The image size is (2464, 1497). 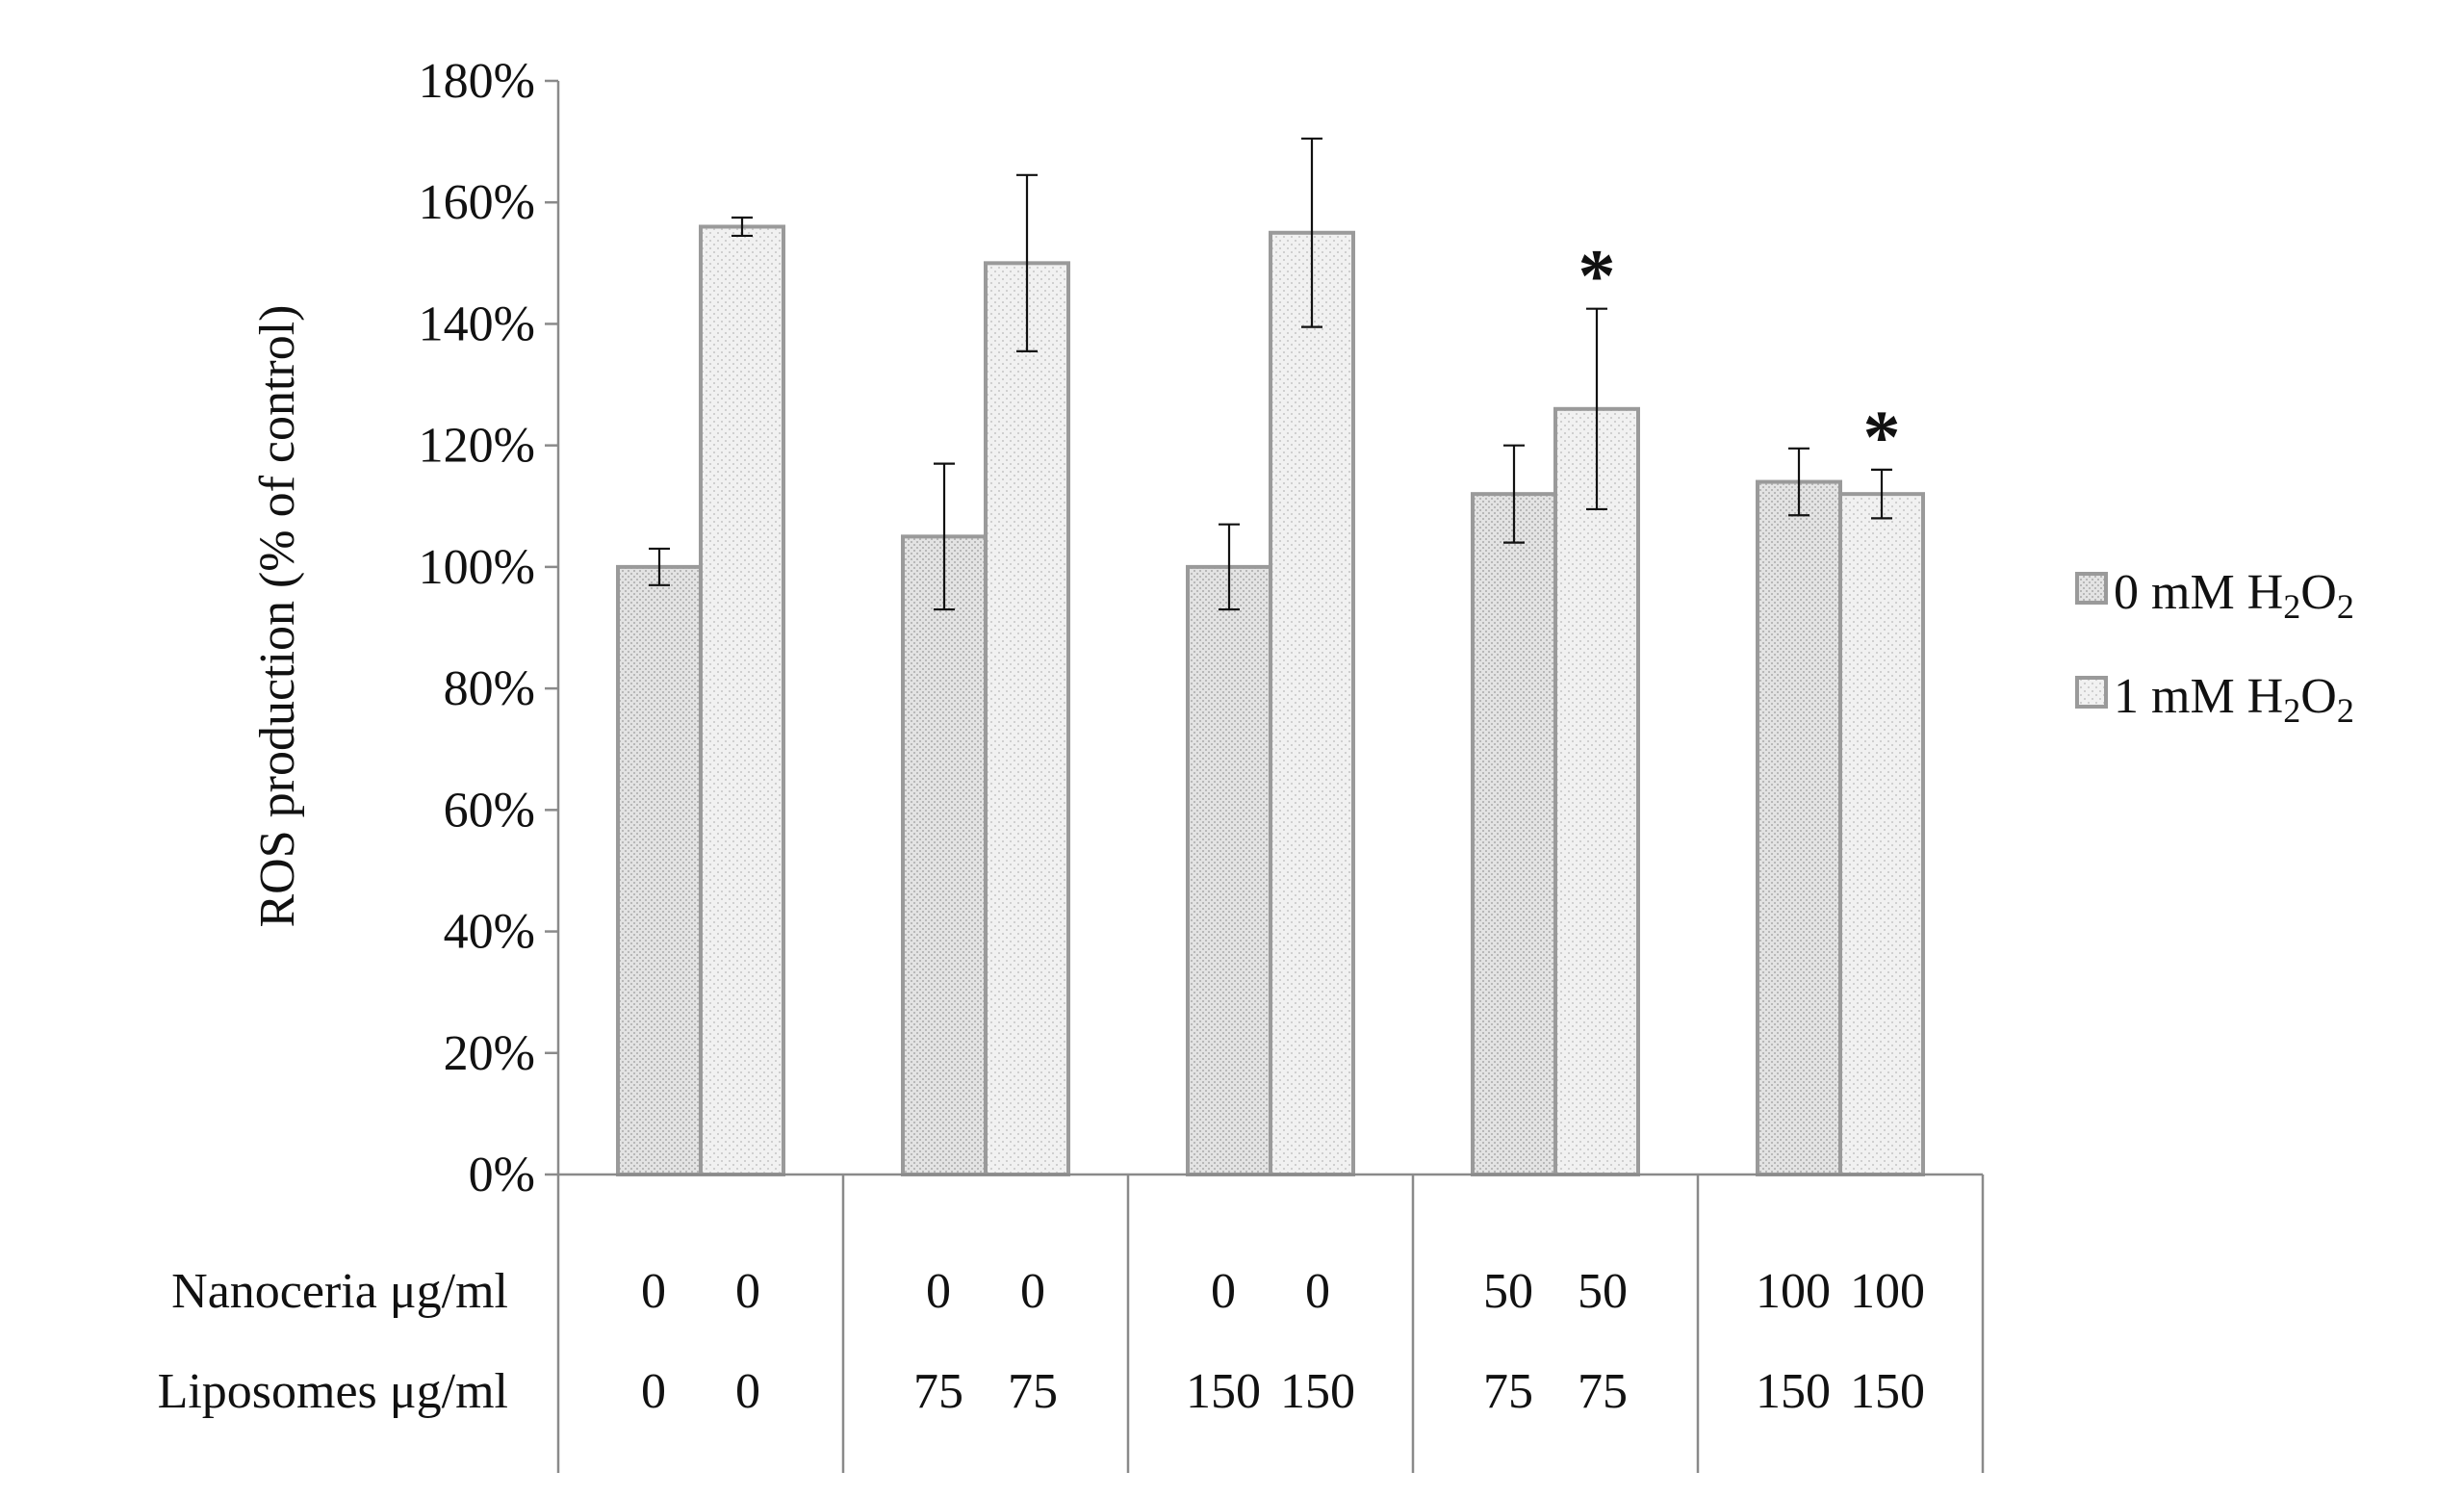 What do you see at coordinates (477, 567) in the screenshot?
I see `y-tick-label: 100%` at bounding box center [477, 567].